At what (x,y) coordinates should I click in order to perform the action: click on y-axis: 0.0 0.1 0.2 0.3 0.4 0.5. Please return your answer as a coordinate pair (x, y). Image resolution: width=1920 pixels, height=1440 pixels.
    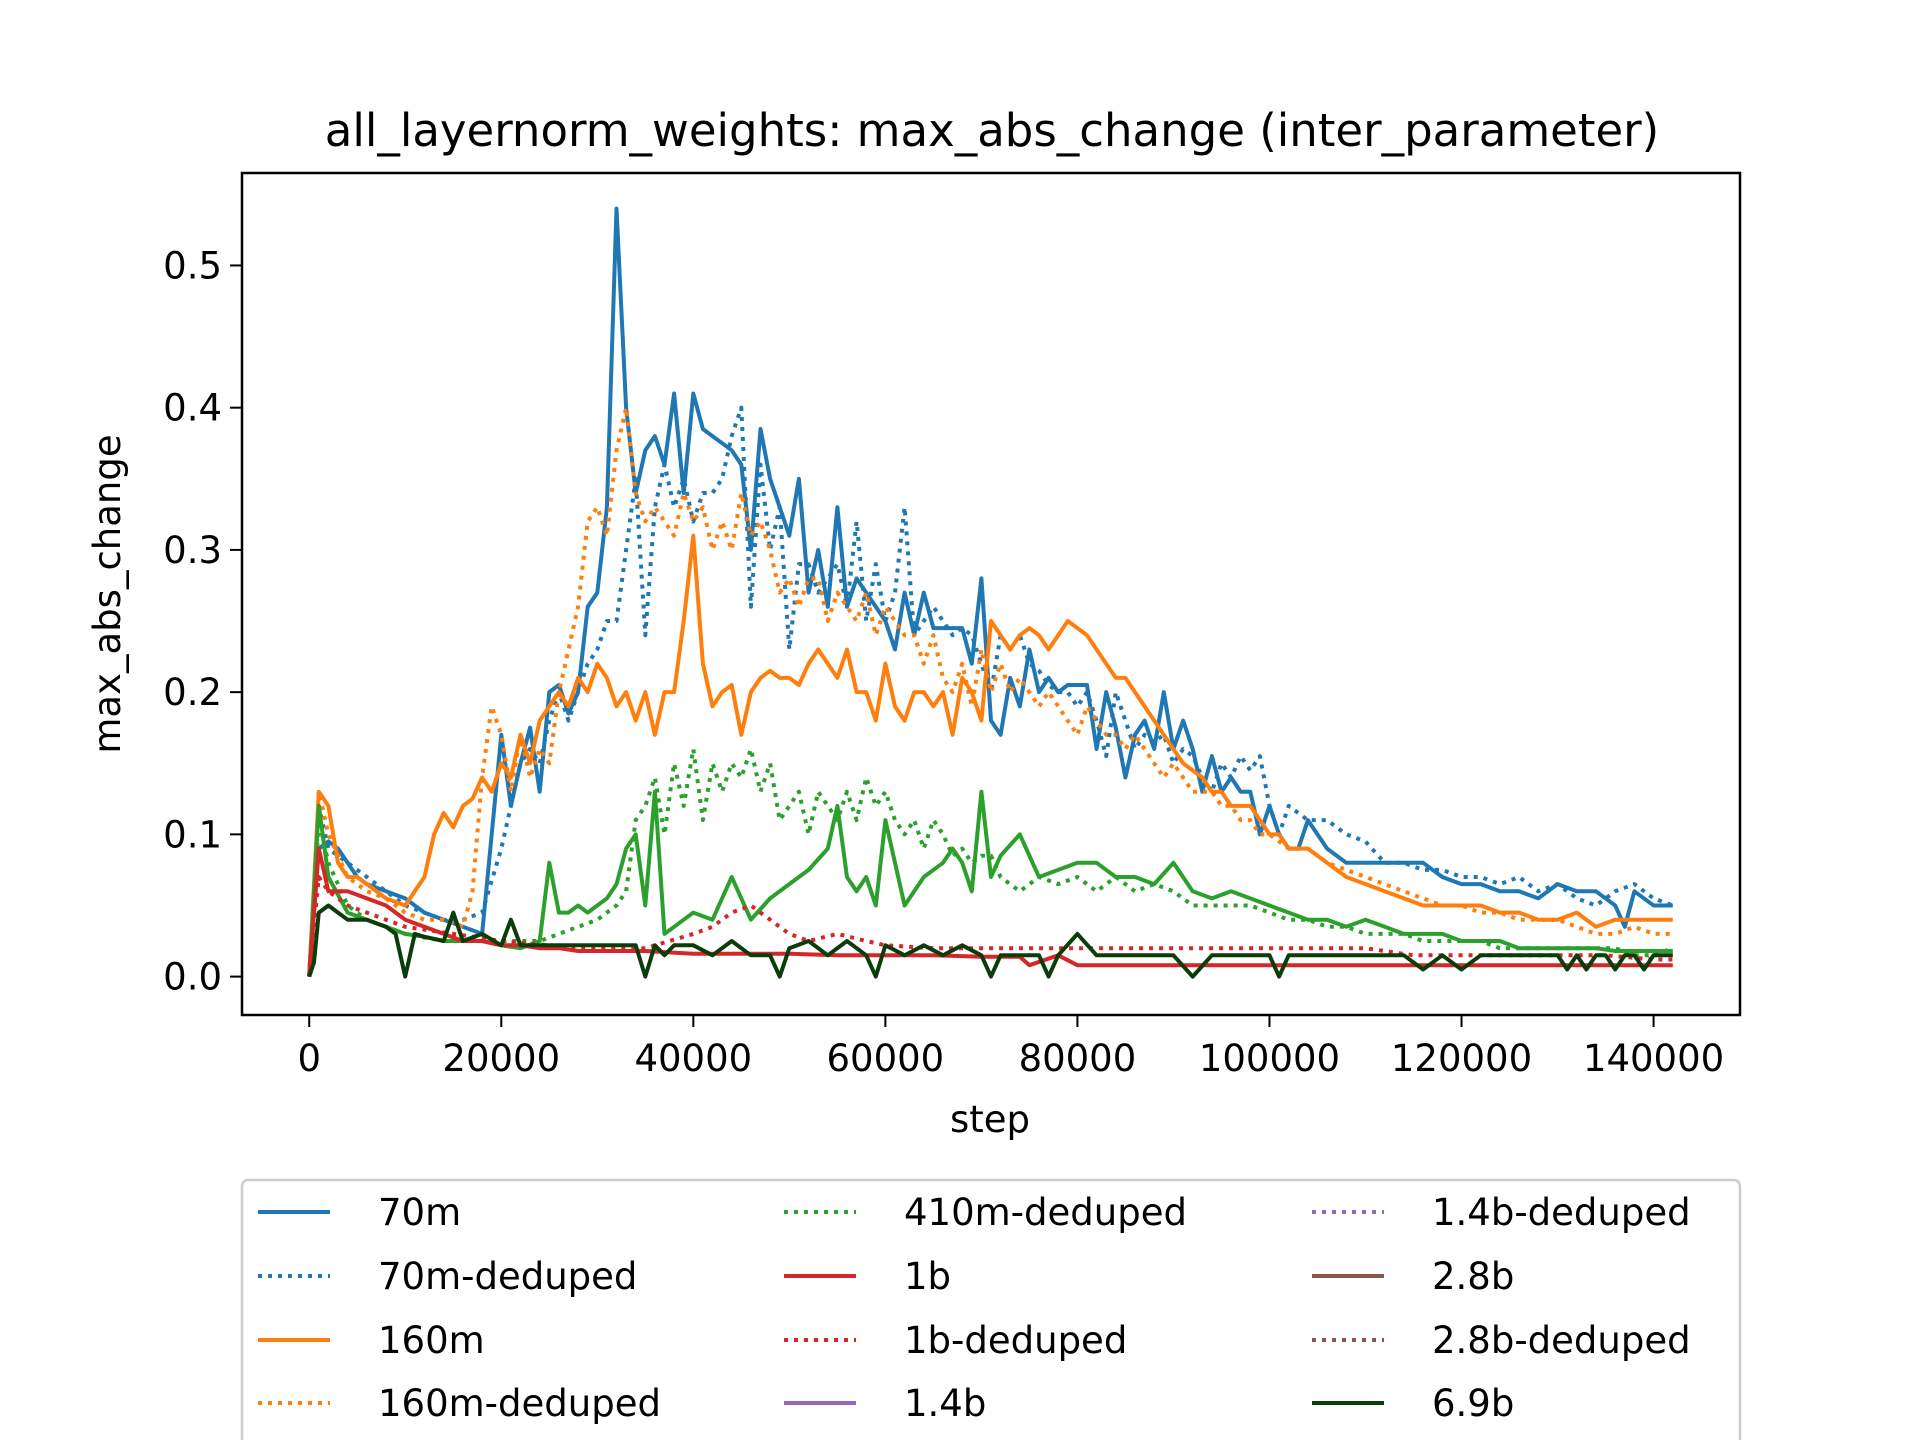
    Looking at the image, I should click on (202, 621).